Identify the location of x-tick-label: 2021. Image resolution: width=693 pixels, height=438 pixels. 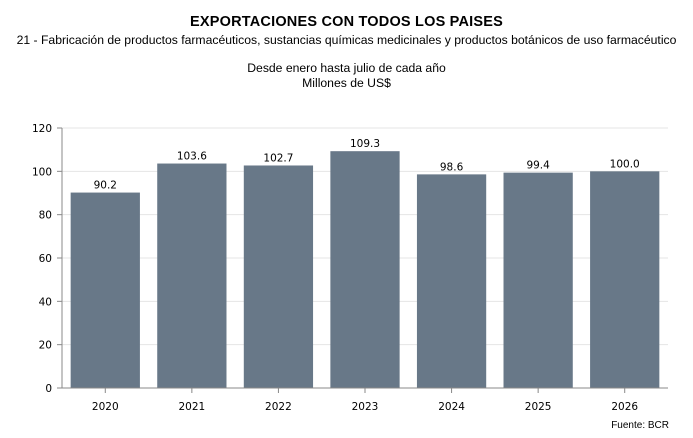
(191, 407).